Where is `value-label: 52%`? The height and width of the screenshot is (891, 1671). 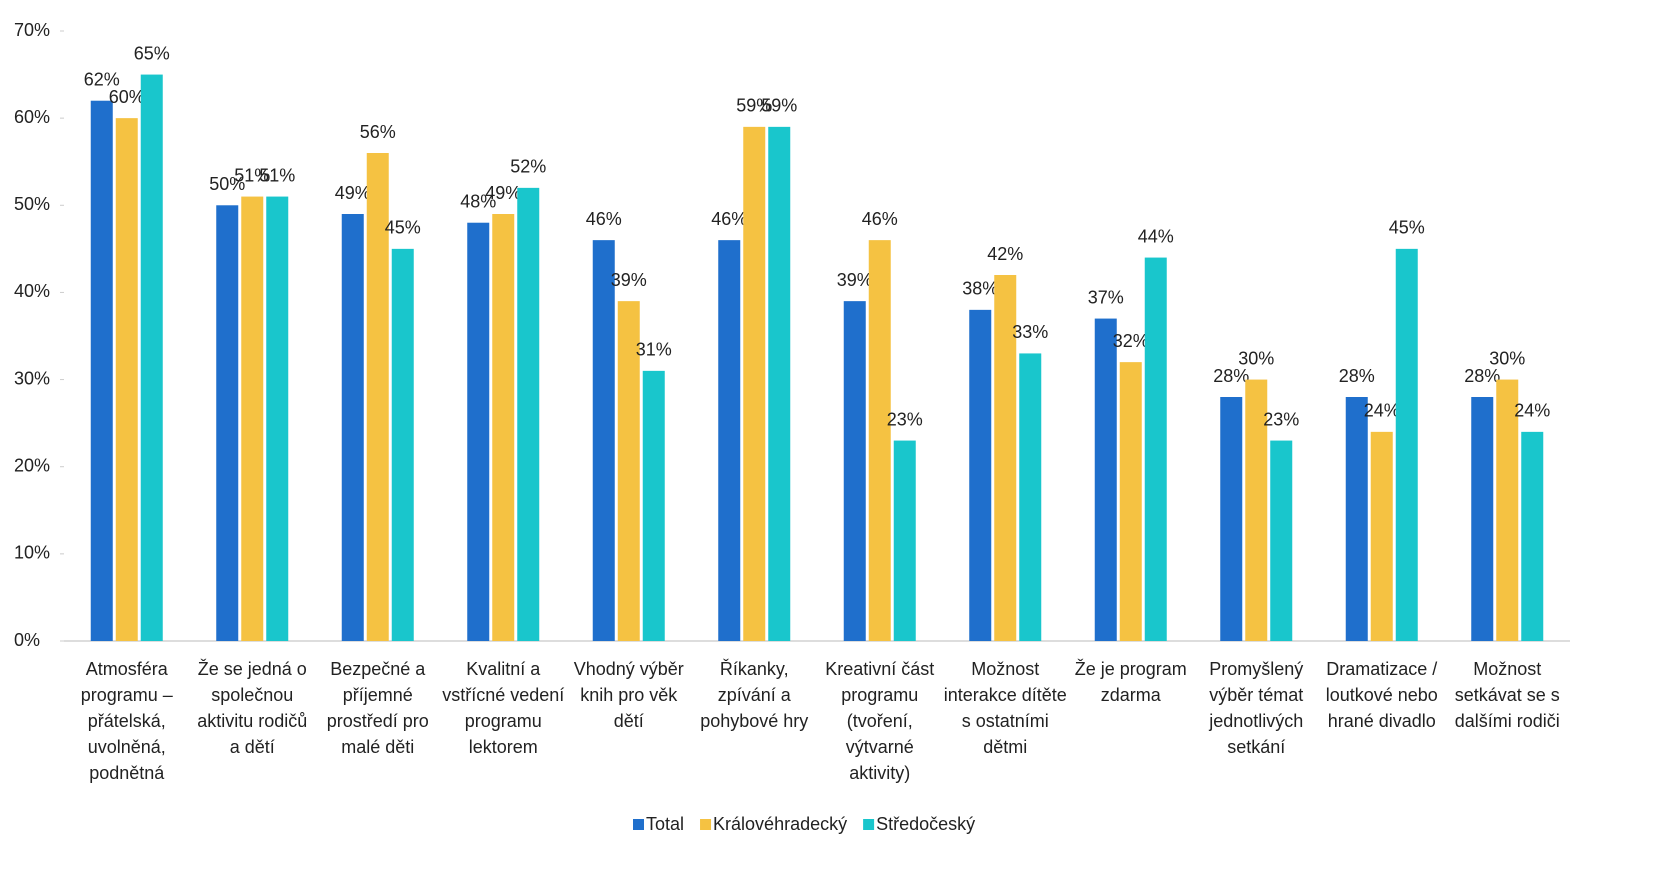
value-label: 52% is located at coordinates (528, 167).